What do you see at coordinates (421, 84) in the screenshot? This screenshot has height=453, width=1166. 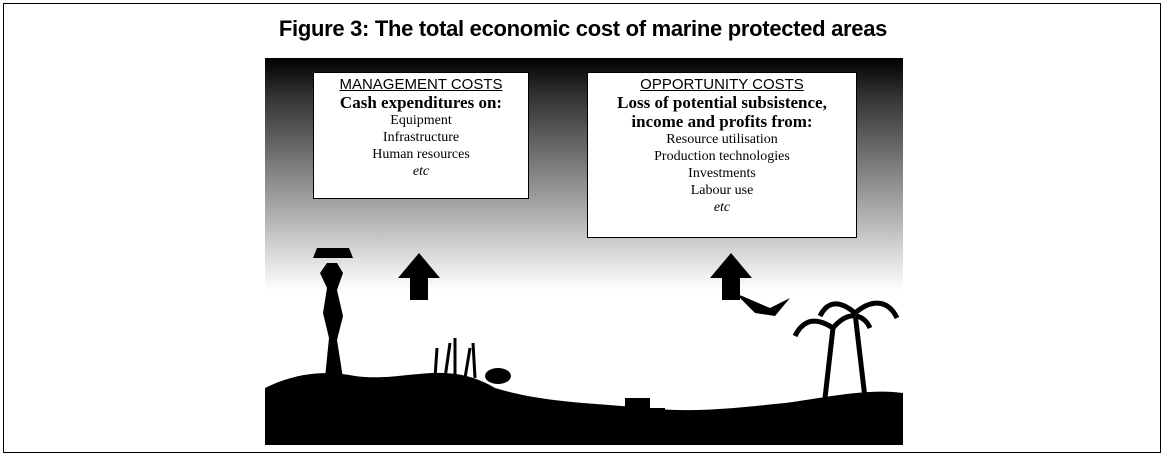 I see `box-heading: MANAGEMENT COSTS` at bounding box center [421, 84].